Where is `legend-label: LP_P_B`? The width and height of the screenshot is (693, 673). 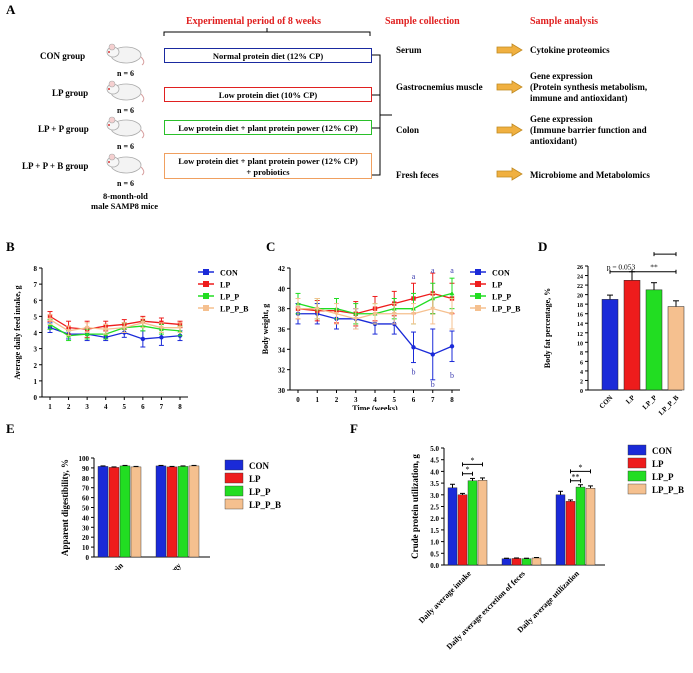
legend-label: LP_P_B is located at coordinates (265, 505).